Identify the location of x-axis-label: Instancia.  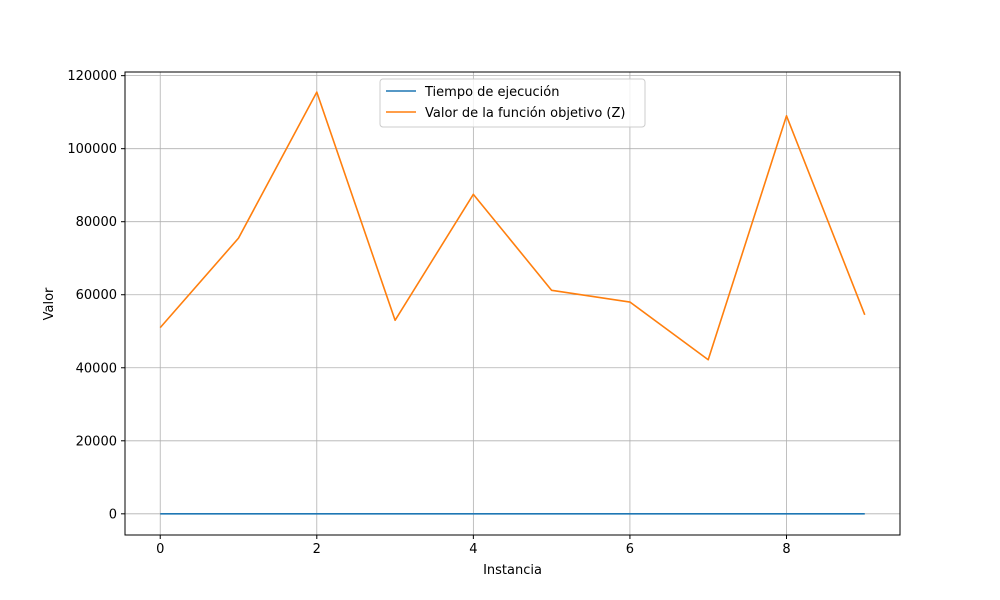
(512, 570).